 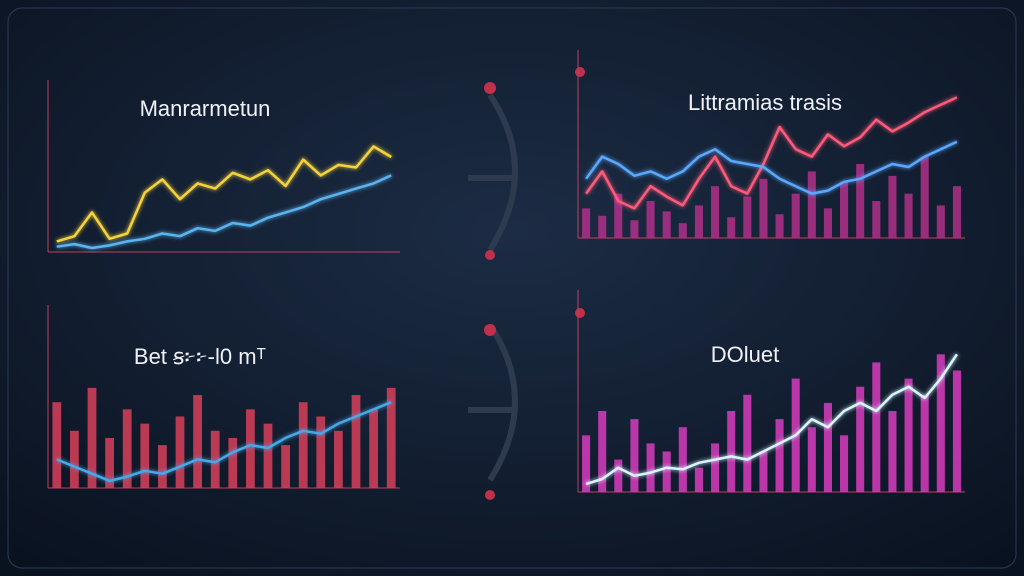 I want to click on chart-panel: Manrarmetun, so click(x=223, y=166).